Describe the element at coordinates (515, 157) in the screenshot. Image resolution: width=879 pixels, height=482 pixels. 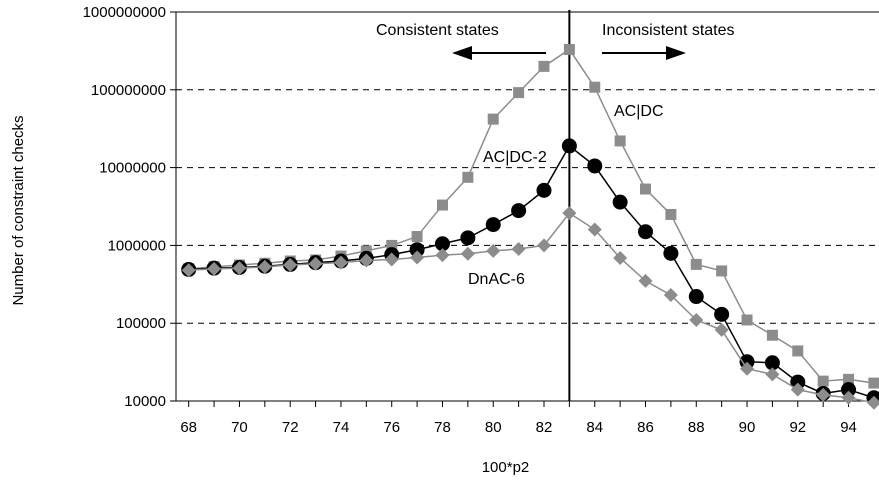
I see `series-label: AC|DC-2` at that location.